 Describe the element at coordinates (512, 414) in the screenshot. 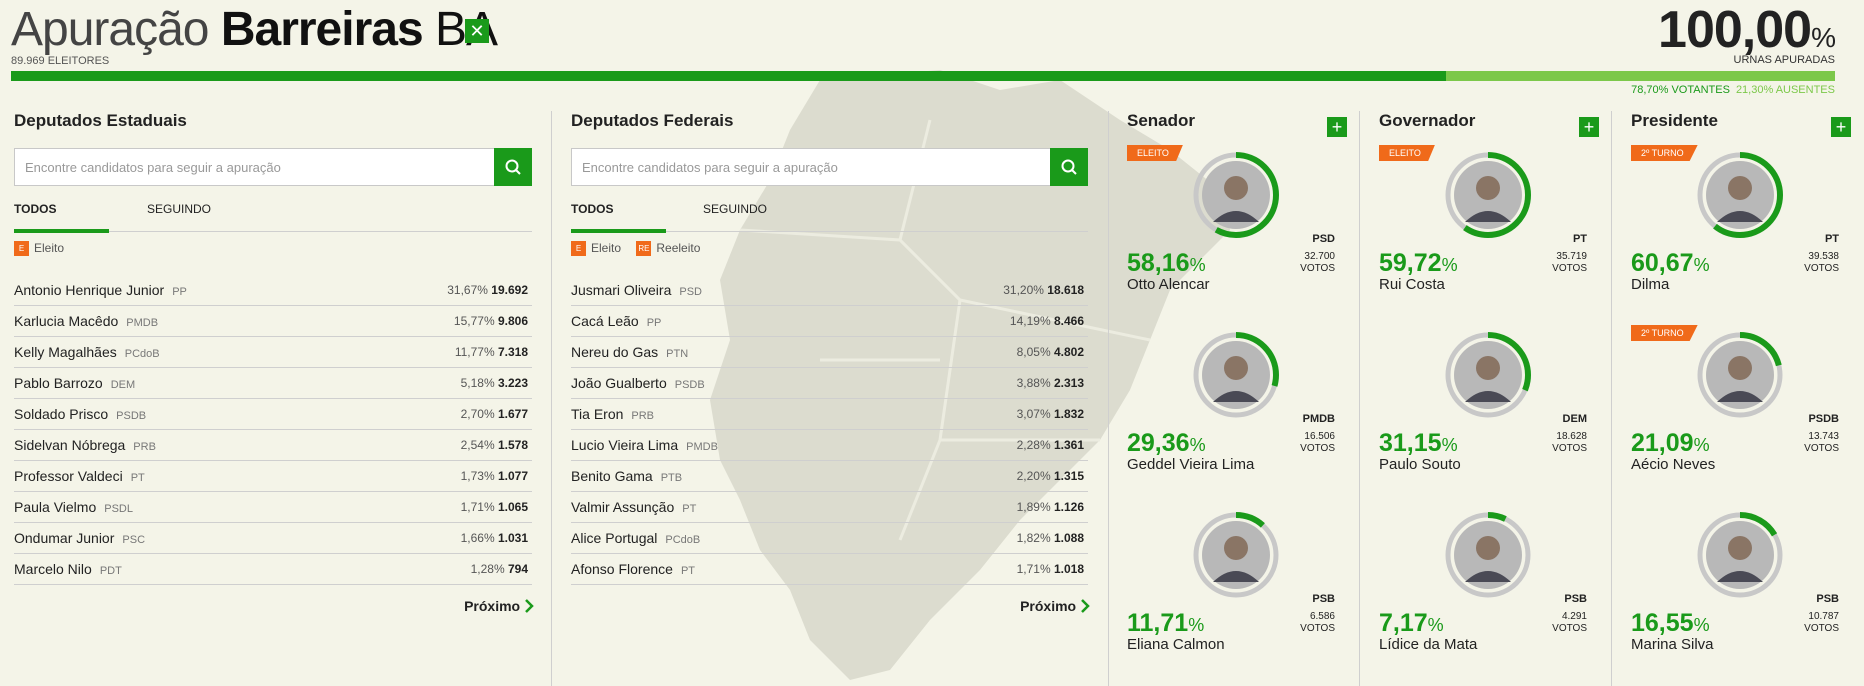

I see `candidate-votes: 1.677` at that location.